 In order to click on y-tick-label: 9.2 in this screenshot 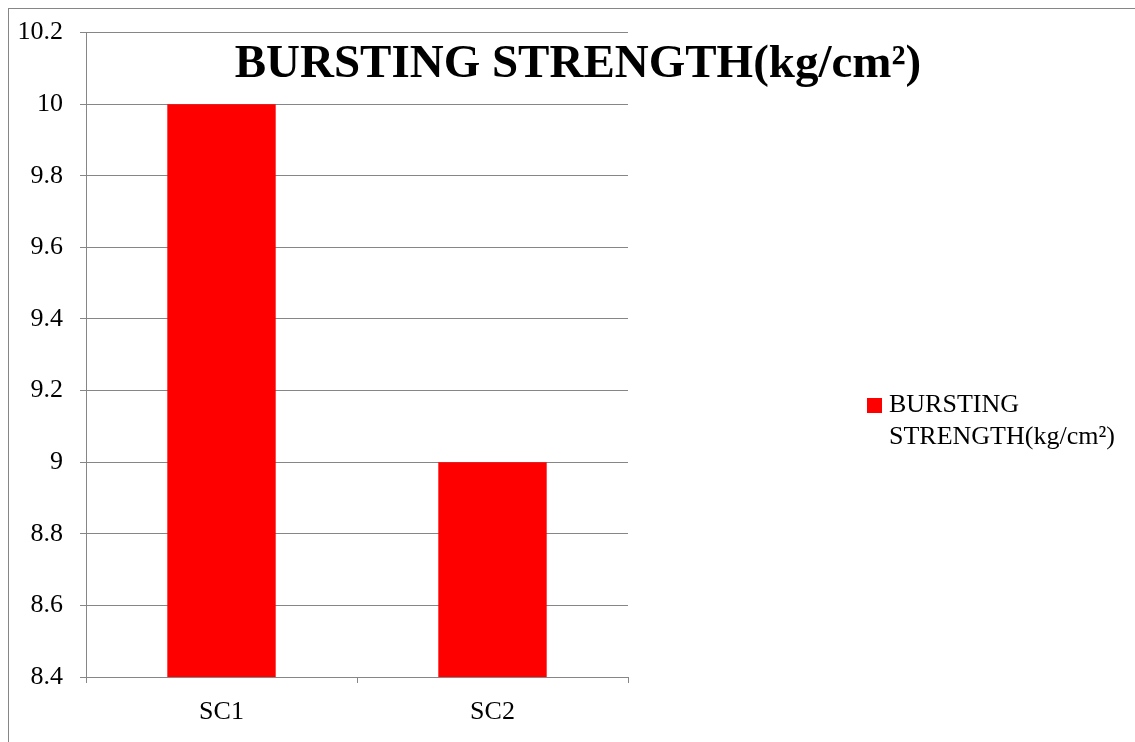, I will do `click(46, 389)`.